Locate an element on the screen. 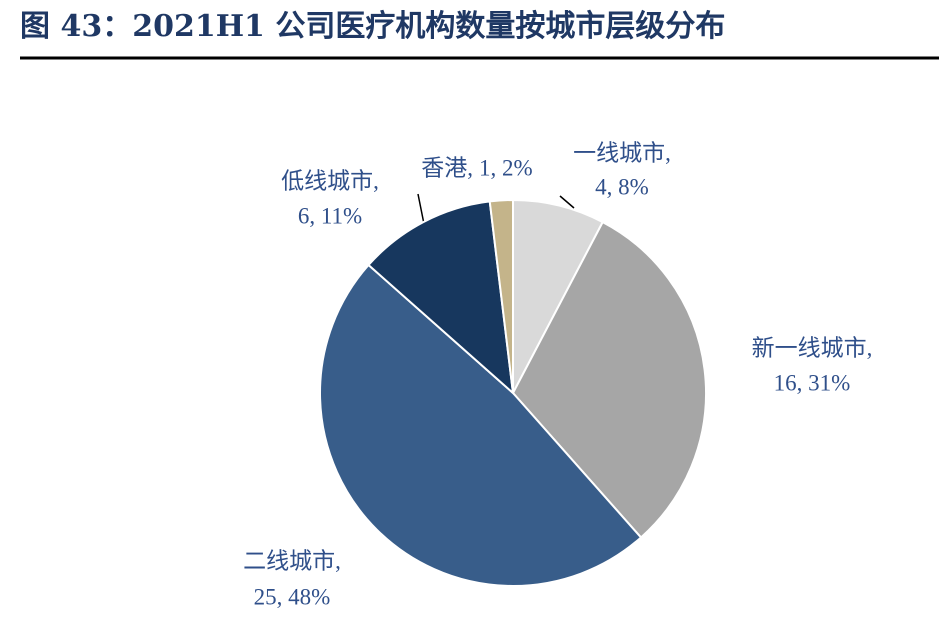 This screenshot has height=628, width=939. slice-label: 新一线城市, is located at coordinates (812, 347).